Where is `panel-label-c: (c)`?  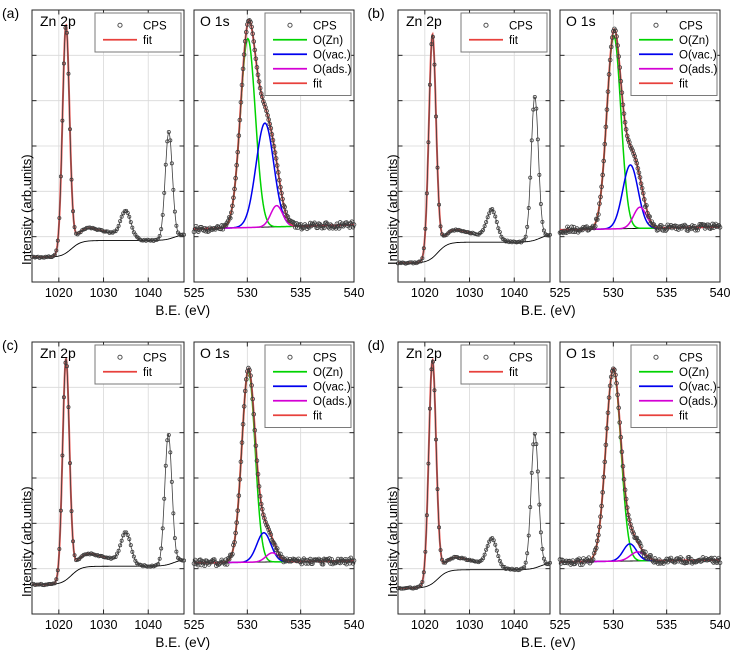 panel-label-c: (c) is located at coordinates (10, 344).